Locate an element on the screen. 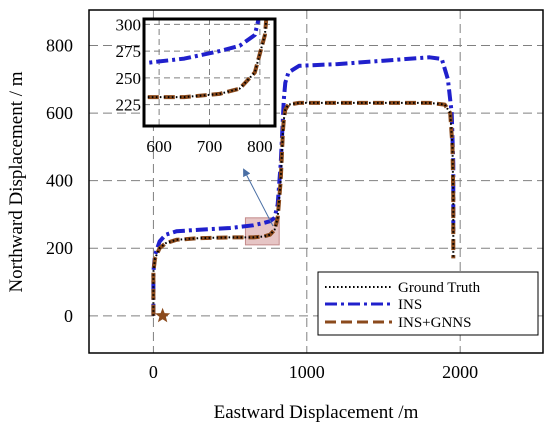 The height and width of the screenshot is (428, 550). legend-label-ins-gnns: INS+GNNS is located at coordinates (434, 323).